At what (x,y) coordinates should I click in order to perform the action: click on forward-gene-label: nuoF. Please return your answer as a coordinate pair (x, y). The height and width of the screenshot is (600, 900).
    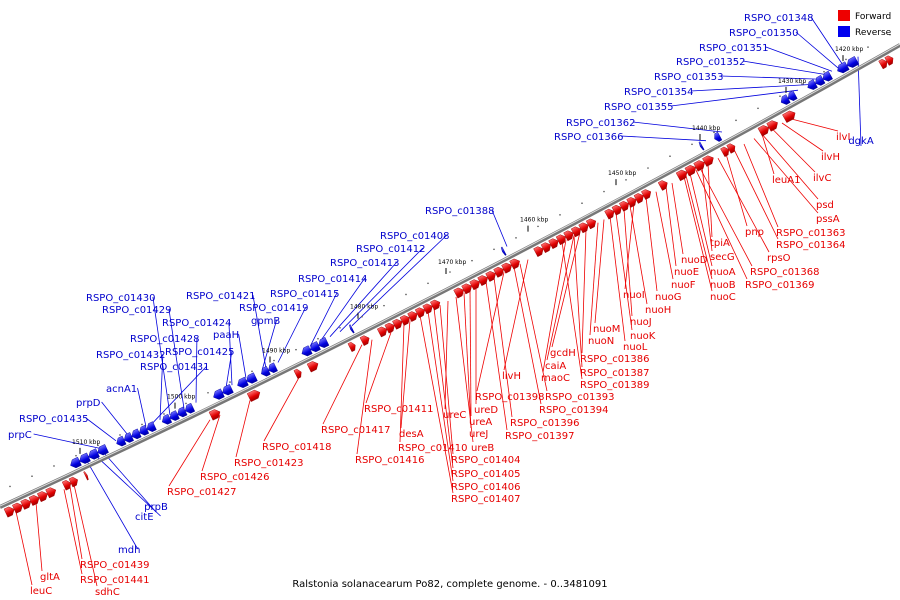
    Looking at the image, I should click on (683, 285).